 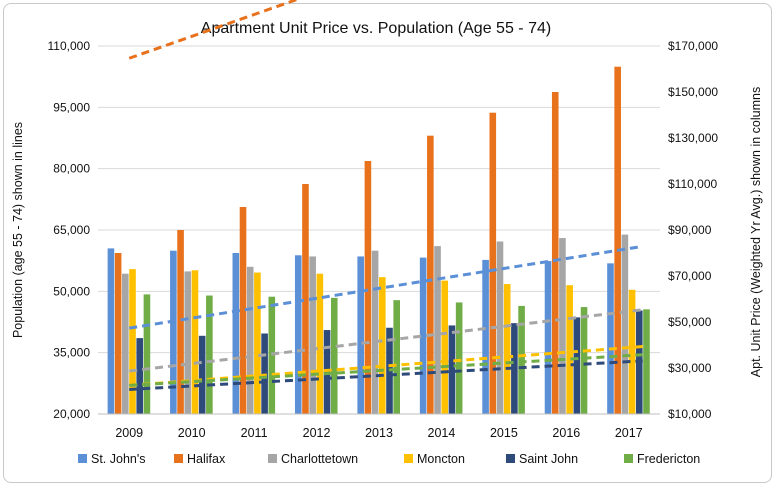 I want to click on right-tick-label: $150,000, so click(x=693, y=92).